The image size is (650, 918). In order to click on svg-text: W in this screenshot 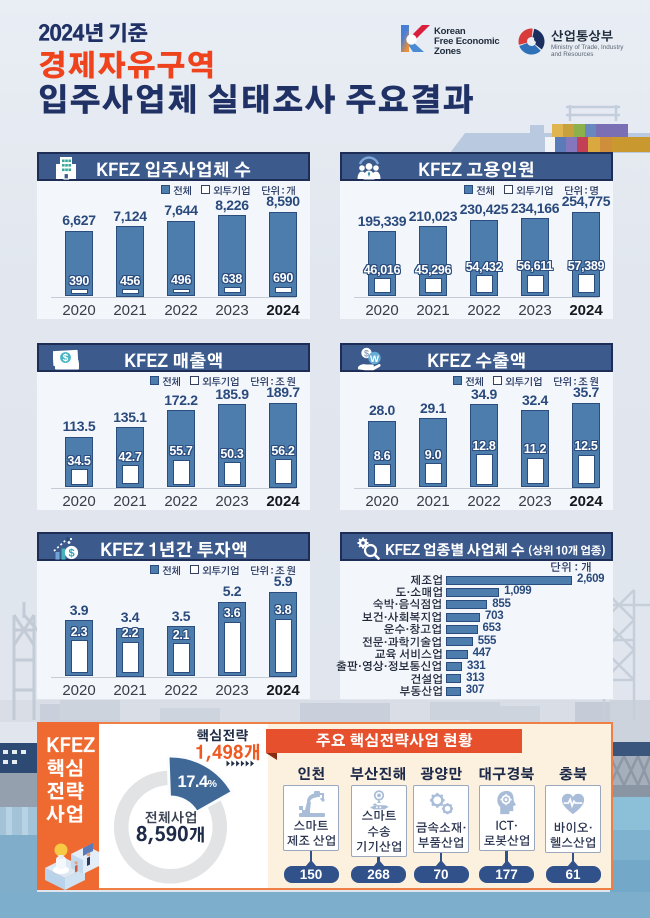, I will do `click(374, 359)`.